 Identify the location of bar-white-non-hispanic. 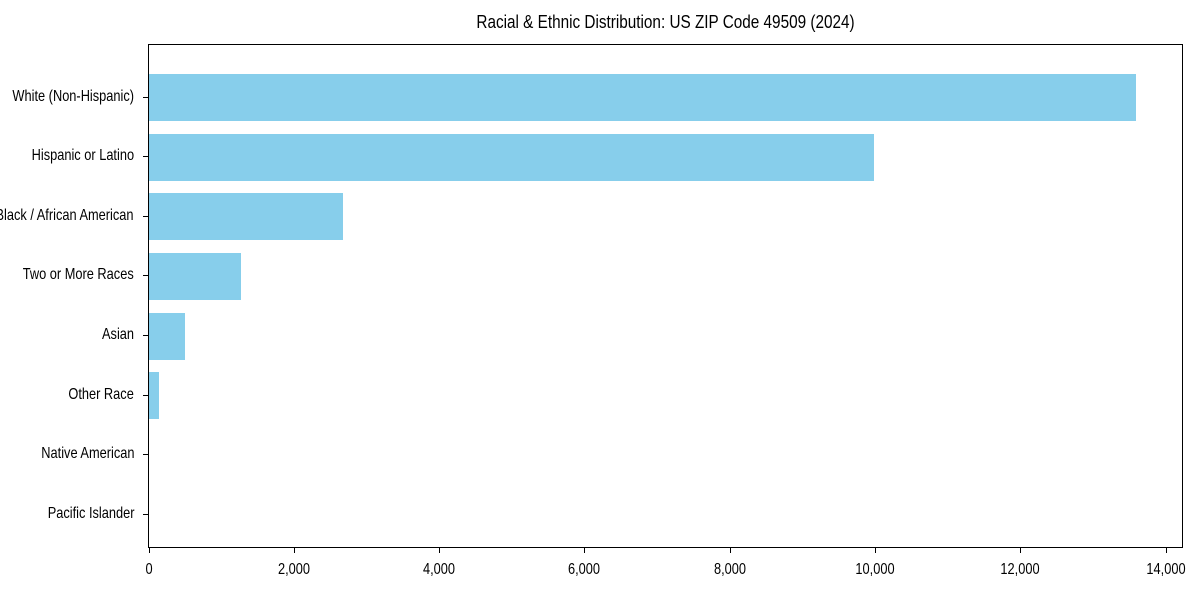
(643, 97).